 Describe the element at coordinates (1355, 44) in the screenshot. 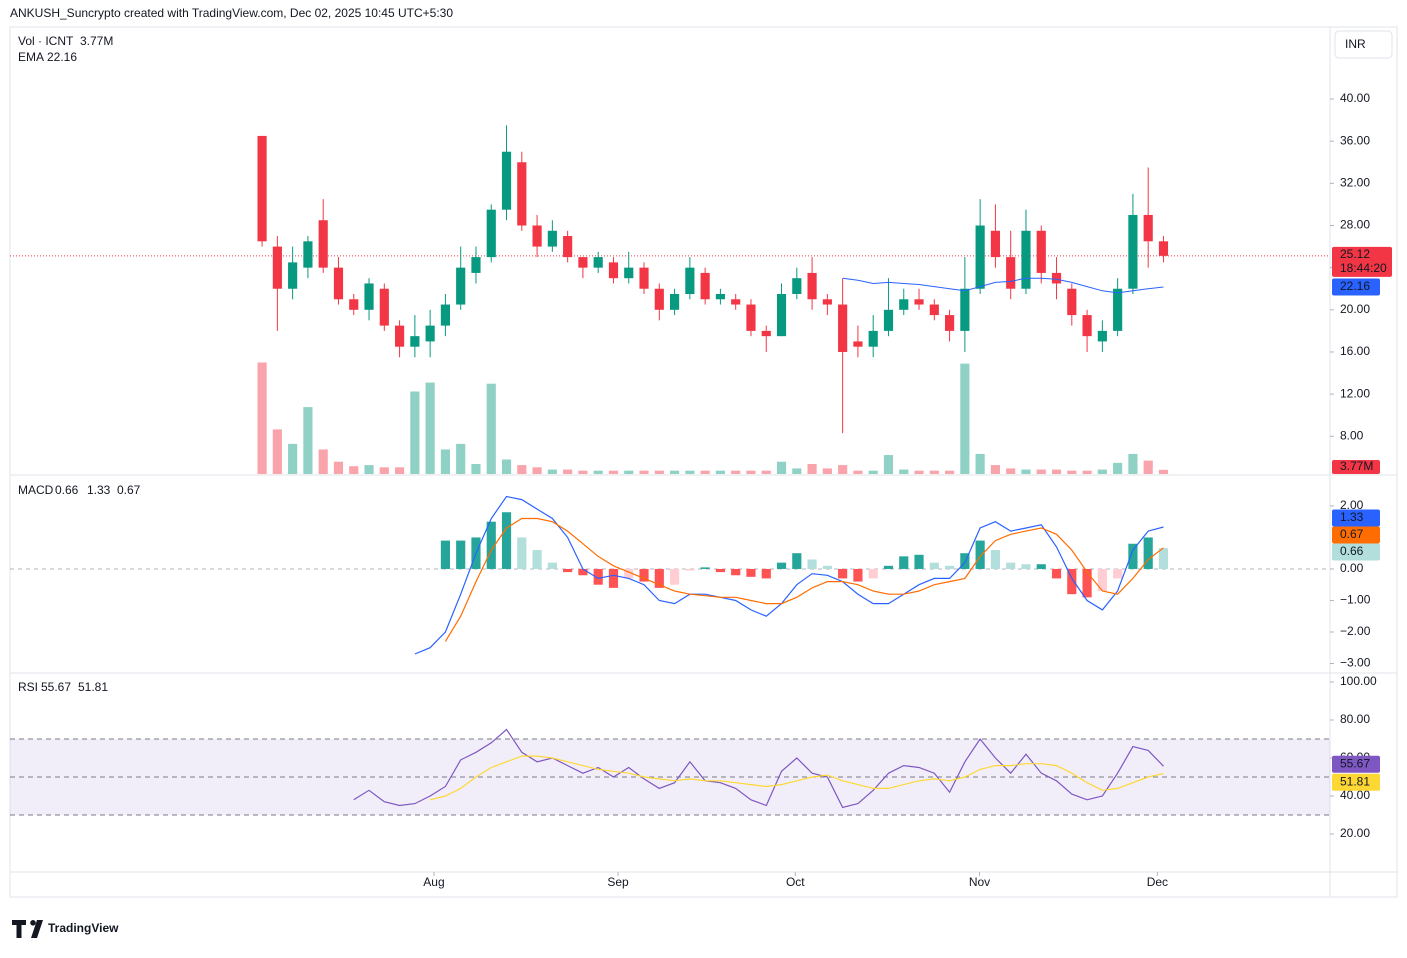

I see `currency-label: INR` at that location.